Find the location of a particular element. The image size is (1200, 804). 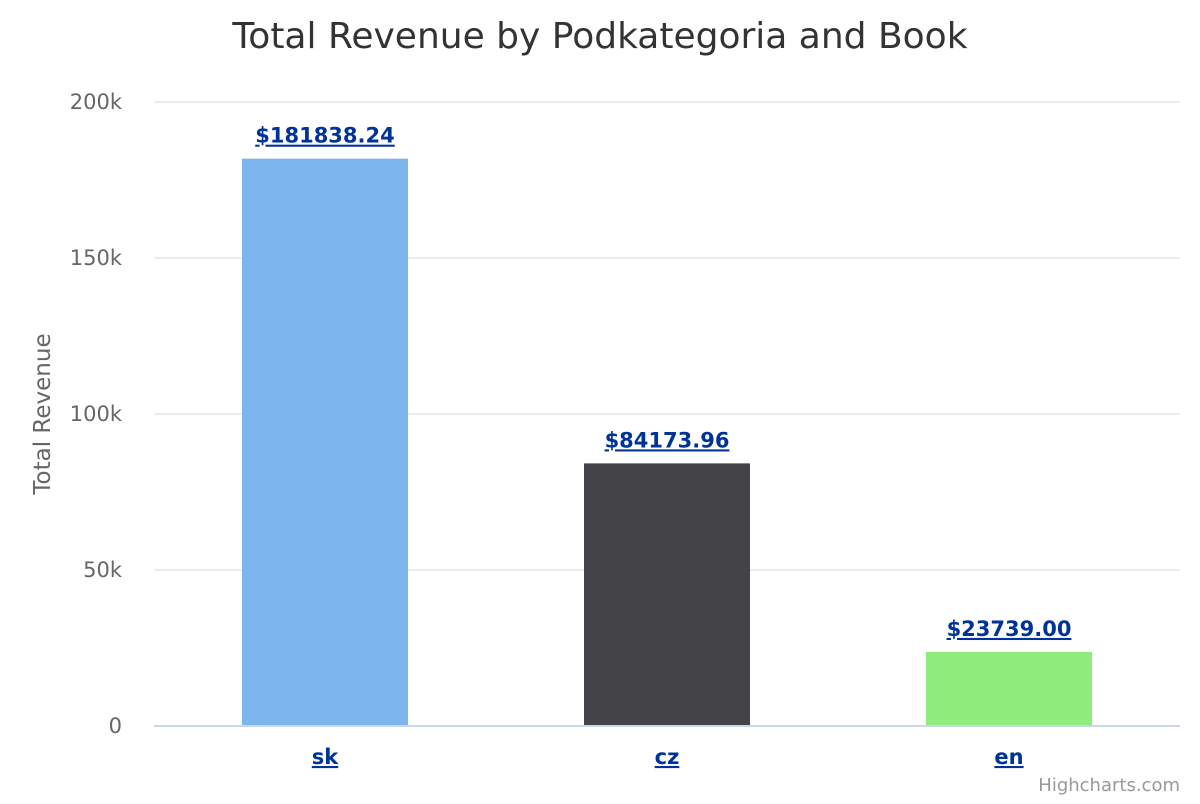

data-label-en: $23739.00 is located at coordinates (1009, 629).